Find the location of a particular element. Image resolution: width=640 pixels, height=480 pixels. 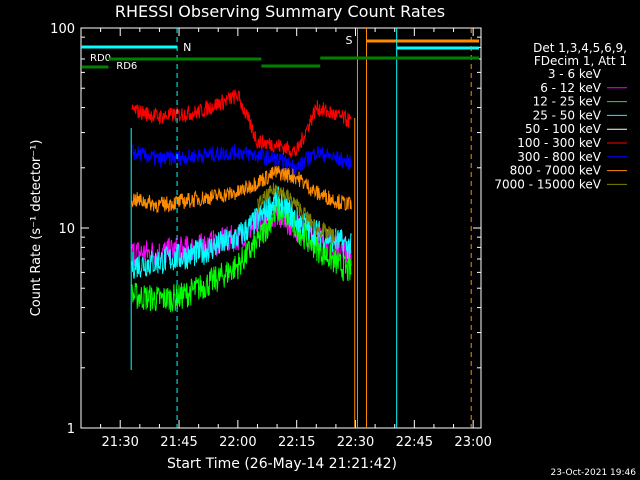

x-tick-label: 23:00 is located at coordinates (472, 442).